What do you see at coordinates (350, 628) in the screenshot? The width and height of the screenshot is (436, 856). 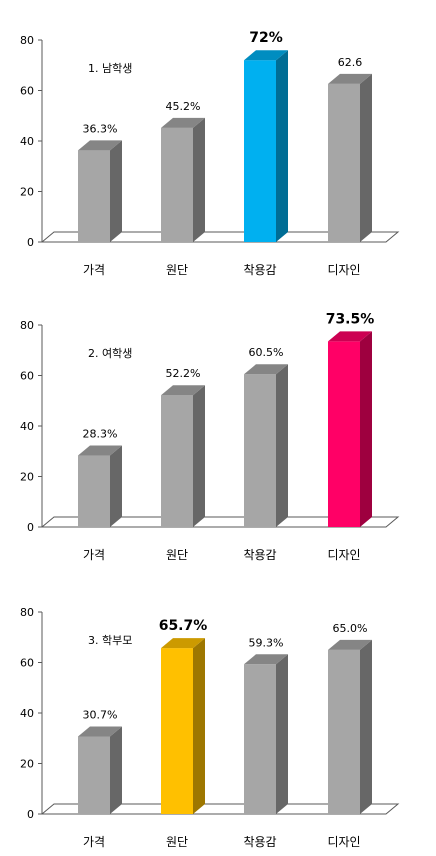 I see `value-label: 65.0%` at bounding box center [350, 628].